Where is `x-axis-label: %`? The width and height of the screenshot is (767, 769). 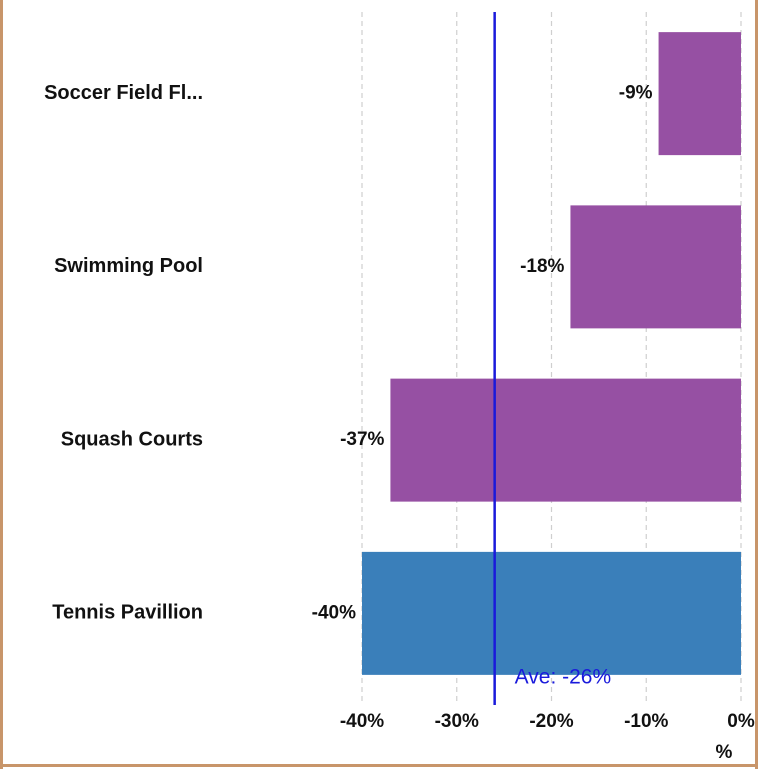 x-axis-label: % is located at coordinates (724, 752).